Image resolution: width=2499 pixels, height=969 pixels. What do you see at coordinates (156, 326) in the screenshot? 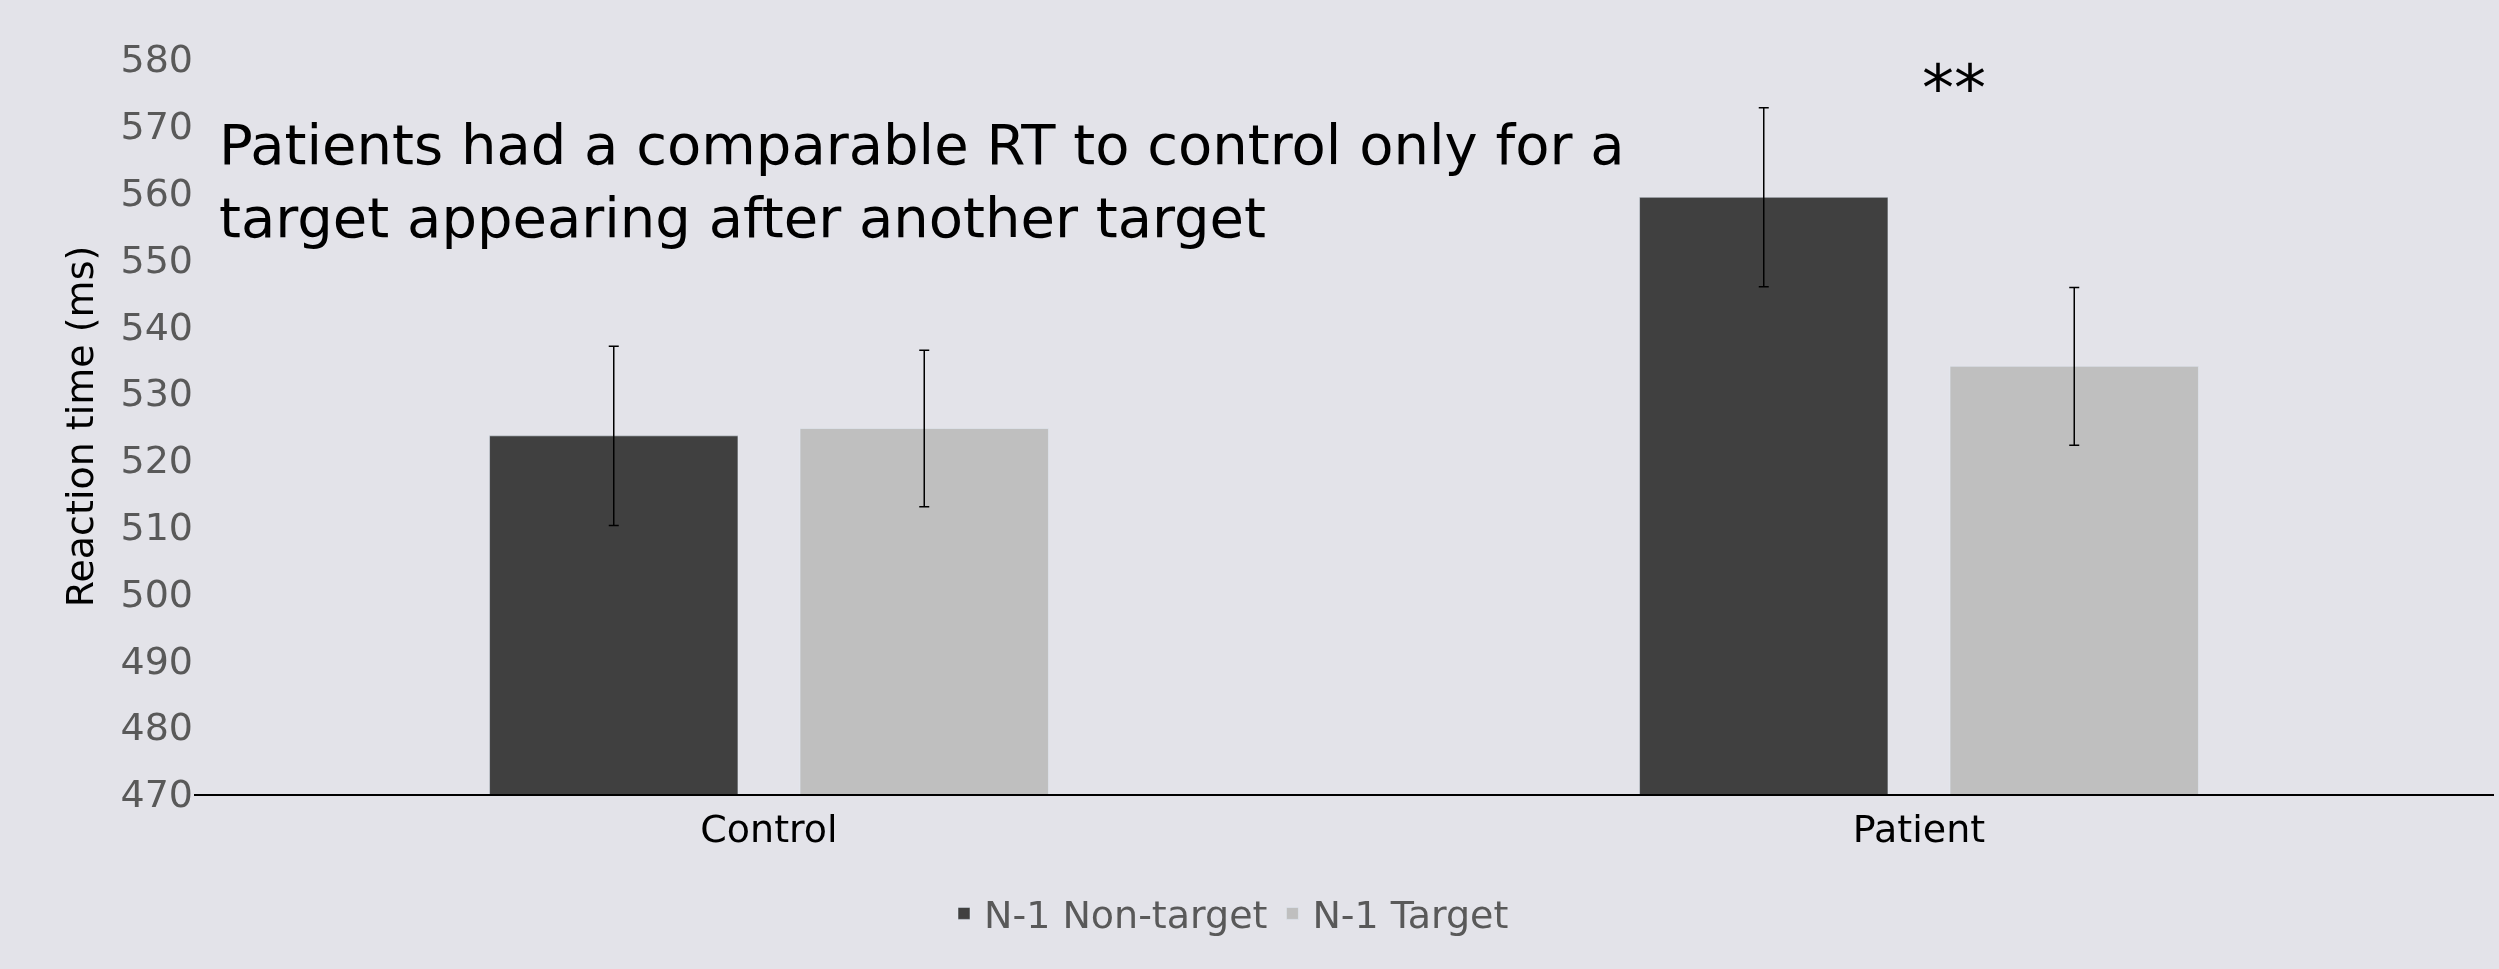
I see `y-tick-label: 540` at bounding box center [156, 326].